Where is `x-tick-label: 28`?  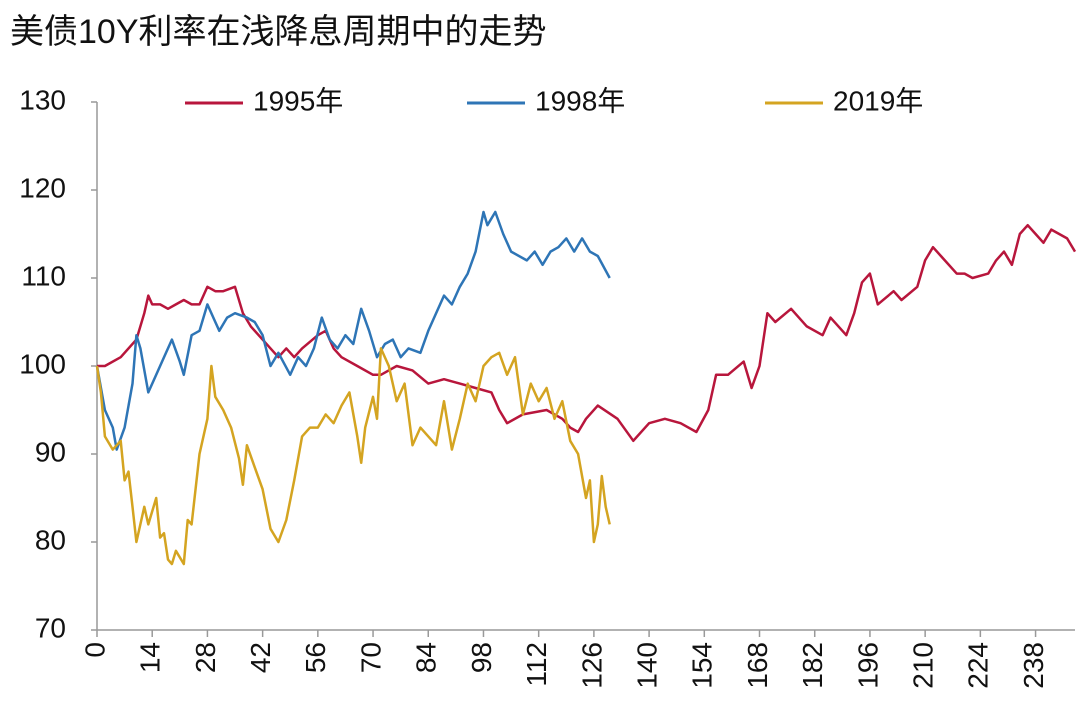 x-tick-label: 28 is located at coordinates (205, 657).